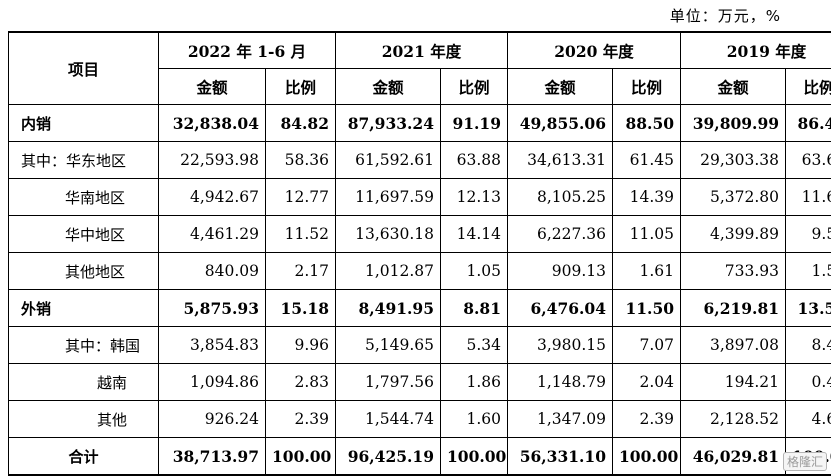 The width and height of the screenshot is (831, 476). Describe the element at coordinates (733, 382) in the screenshot. I see `amount-cell: 194.21` at that location.